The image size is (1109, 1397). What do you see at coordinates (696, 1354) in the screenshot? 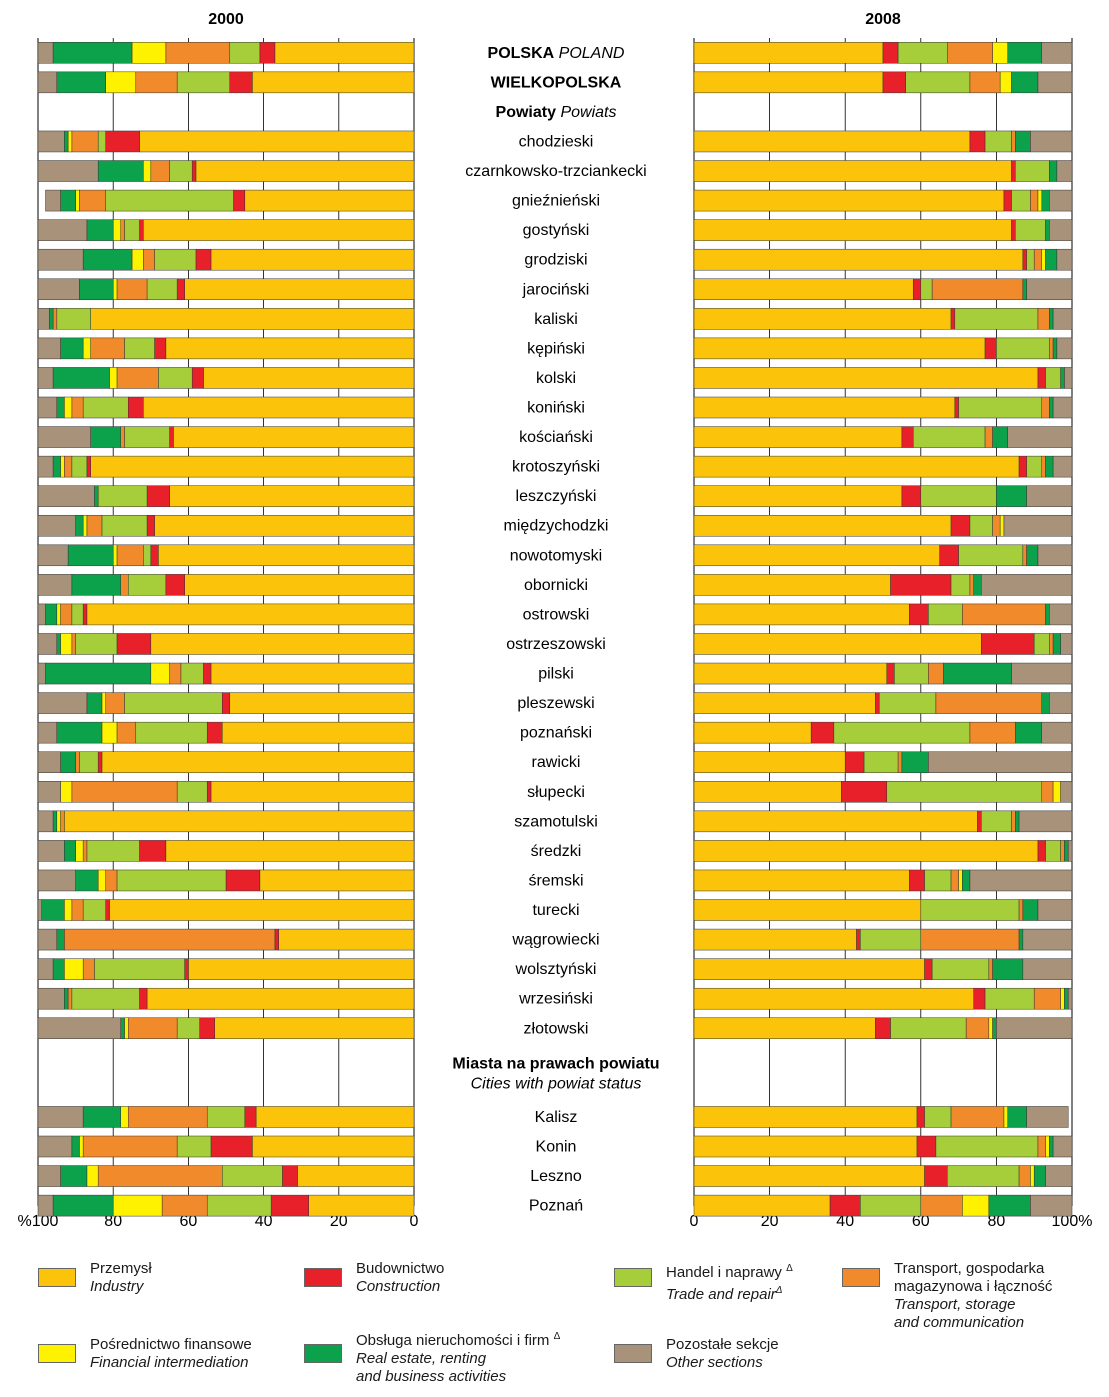
I see `legend-item-other: Pozostałe sekcje Other sections` at bounding box center [696, 1354].